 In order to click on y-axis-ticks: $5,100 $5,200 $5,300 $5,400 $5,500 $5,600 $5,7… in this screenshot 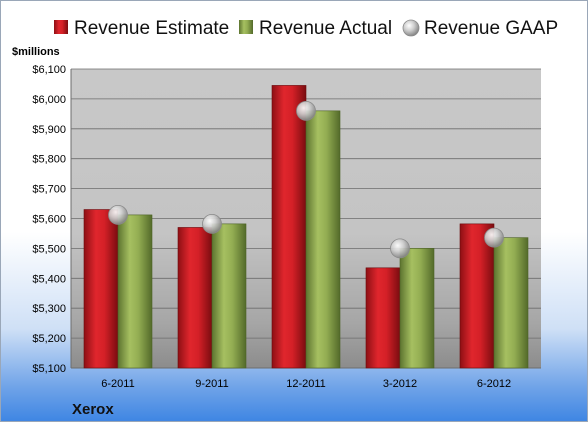, I will do `click(49, 219)`.